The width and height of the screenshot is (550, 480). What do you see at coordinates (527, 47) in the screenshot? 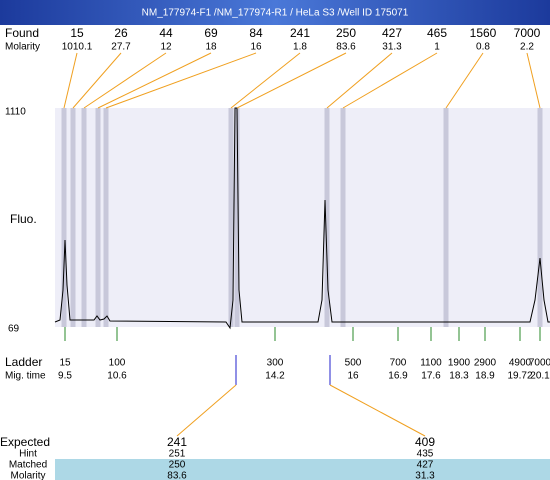
I see `molarity-value: 2.2` at bounding box center [527, 47].